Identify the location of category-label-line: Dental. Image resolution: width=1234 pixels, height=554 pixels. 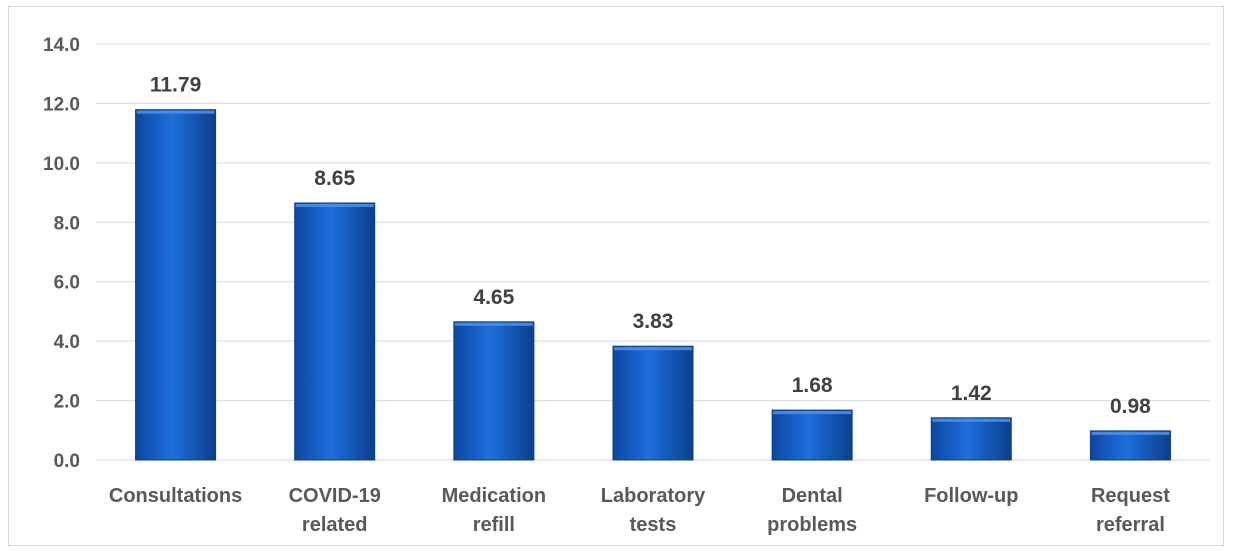
(812, 496).